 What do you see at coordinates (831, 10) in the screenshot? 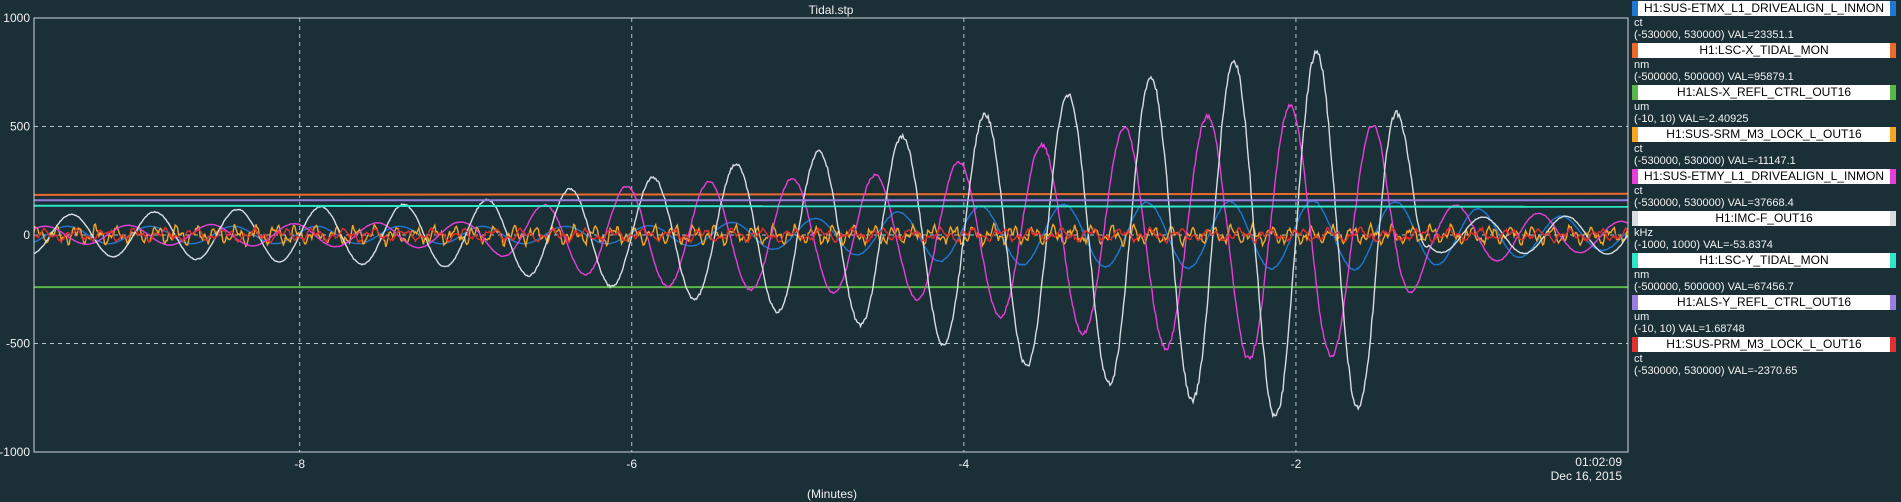
I see `chart-title: Tidal.stp` at bounding box center [831, 10].